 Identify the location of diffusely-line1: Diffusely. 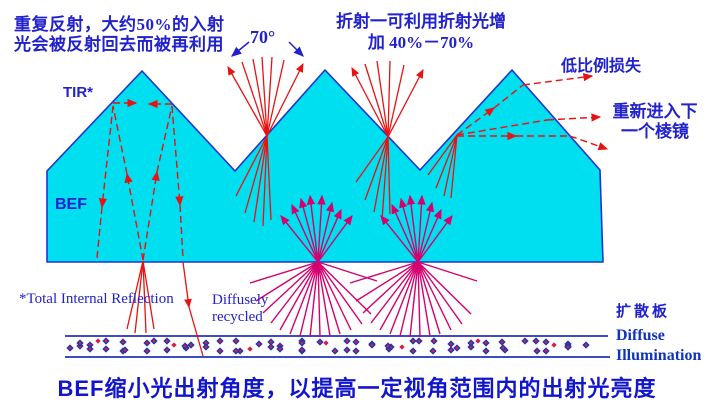
(240, 300).